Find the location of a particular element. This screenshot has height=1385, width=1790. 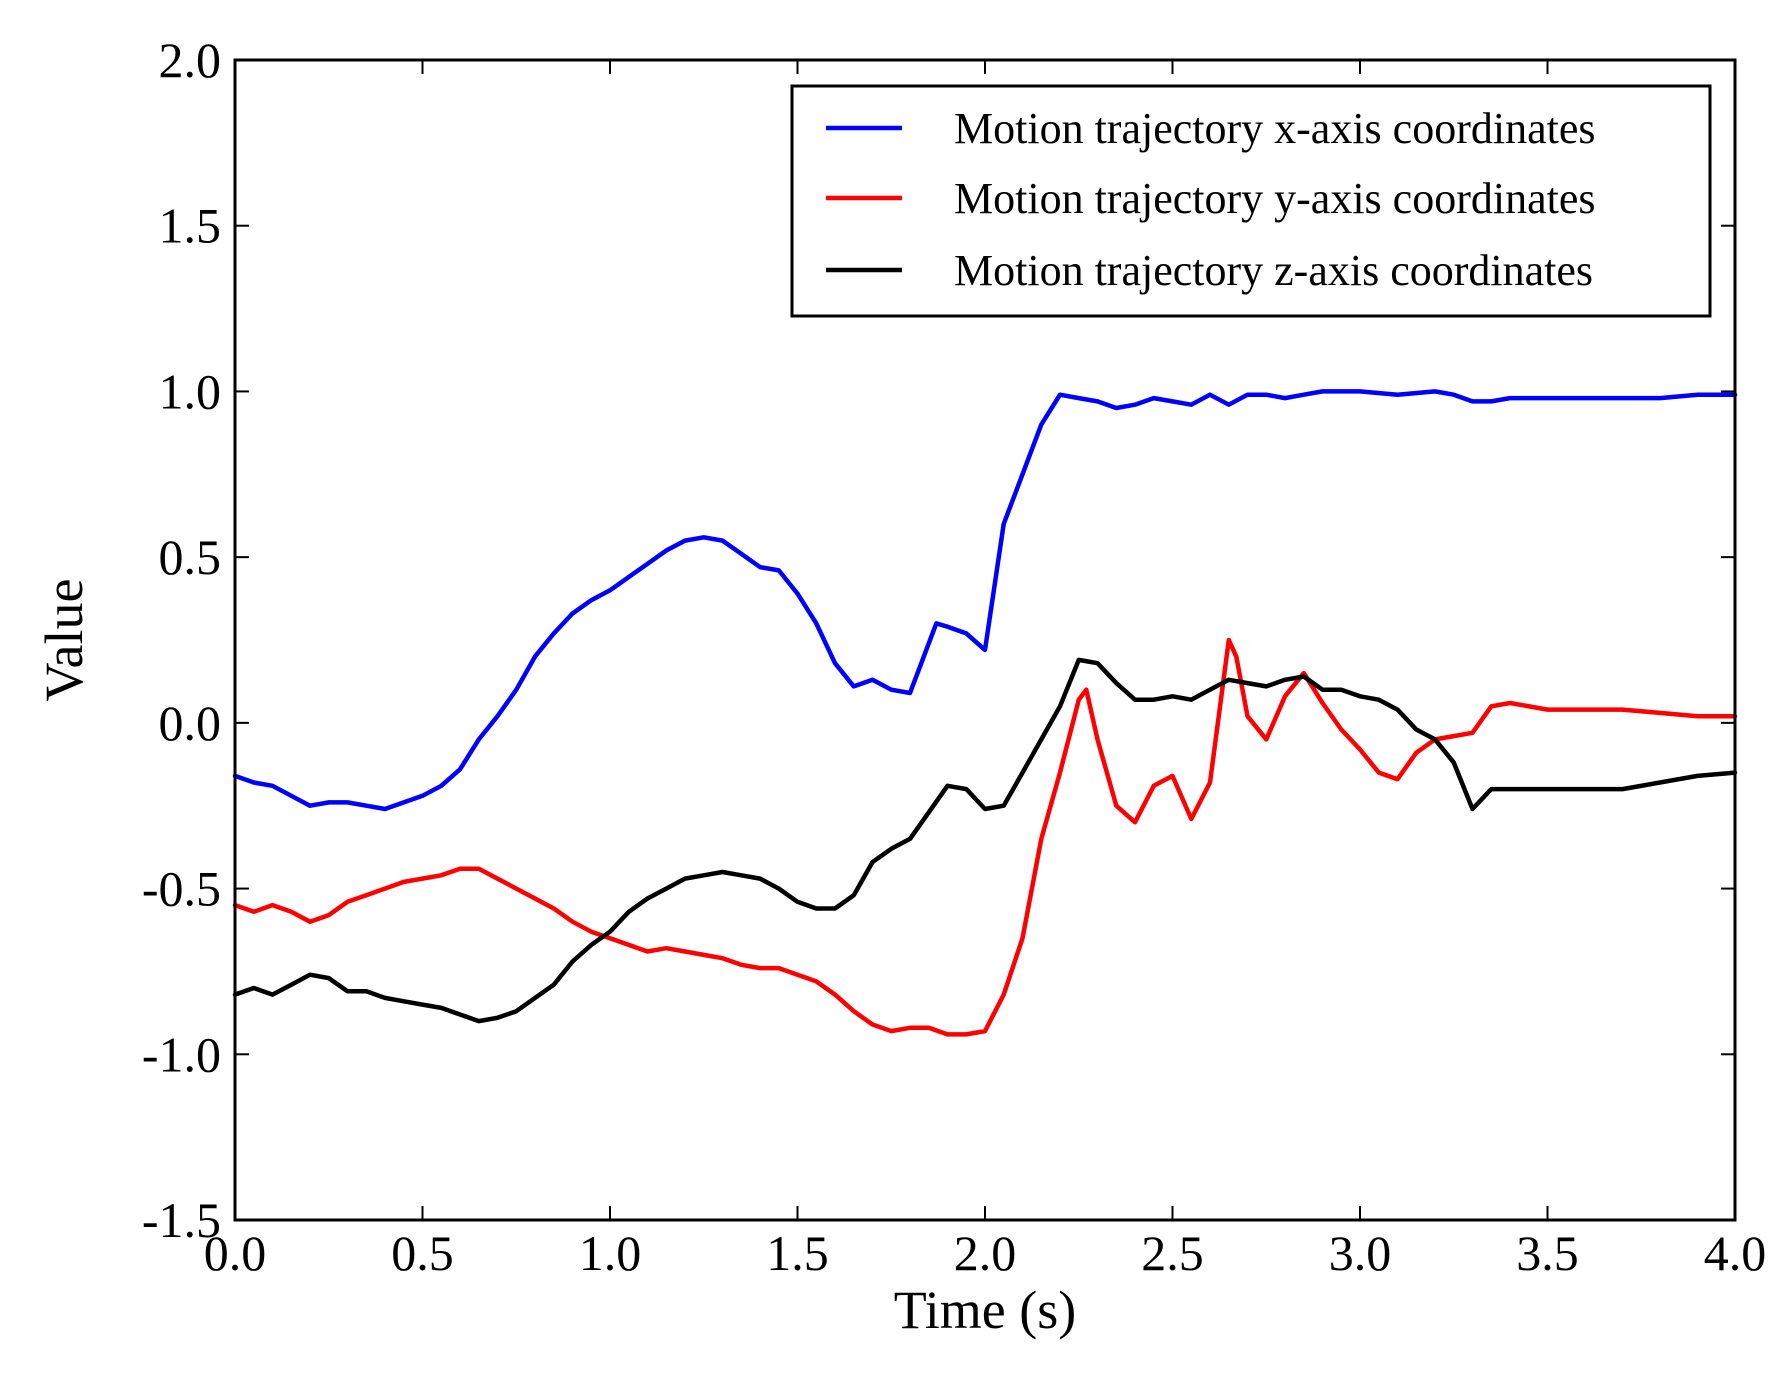

legend-label-z: Motion trajectory z-axis coordinates is located at coordinates (1273, 270).